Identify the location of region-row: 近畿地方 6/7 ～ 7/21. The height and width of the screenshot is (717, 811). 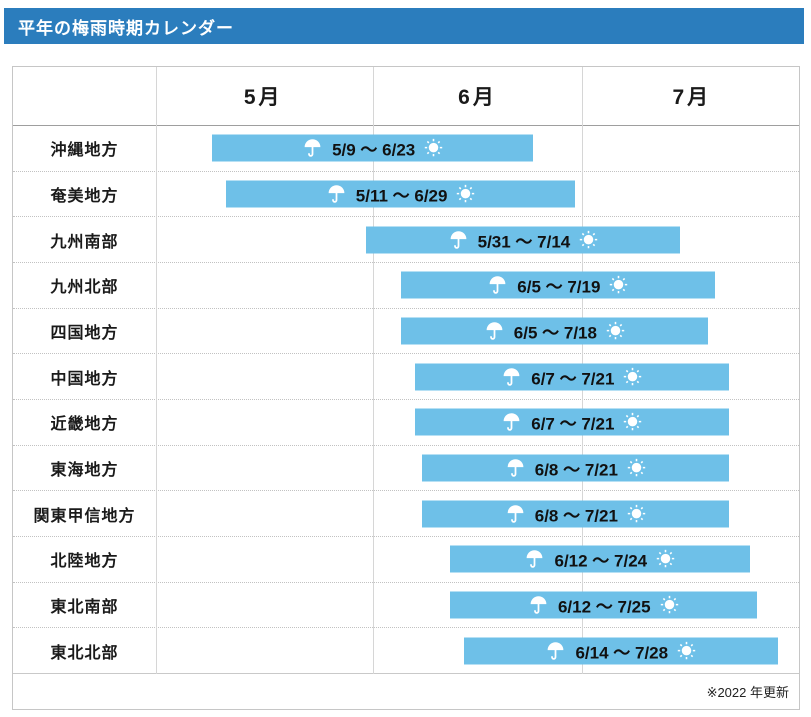
(406, 422).